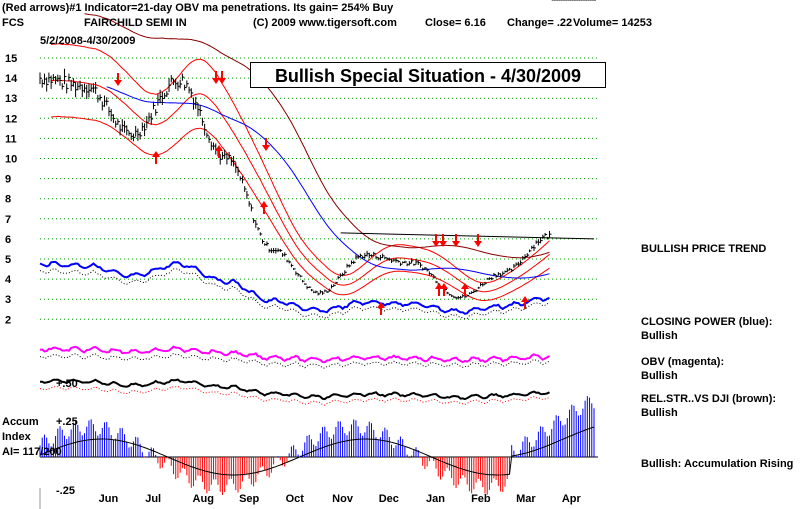 The height and width of the screenshot is (509, 800). Describe the element at coordinates (11, 99) in the screenshot. I see `y-tick-label: 13` at that location.